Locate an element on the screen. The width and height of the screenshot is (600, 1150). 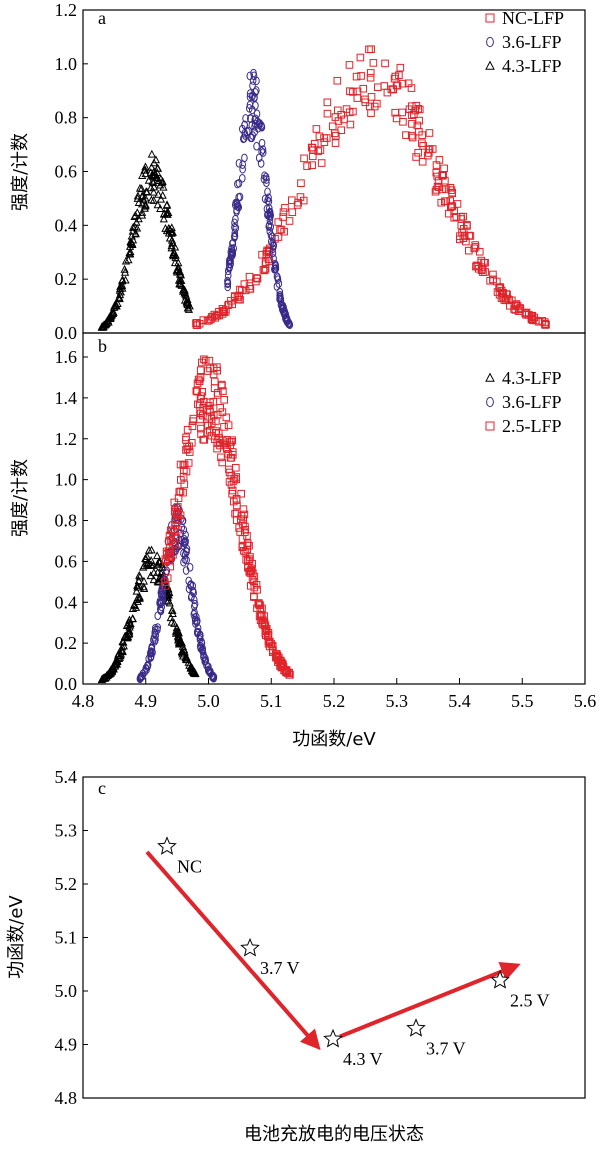
y-tick-label: 4.8 is located at coordinates (66, 1098).